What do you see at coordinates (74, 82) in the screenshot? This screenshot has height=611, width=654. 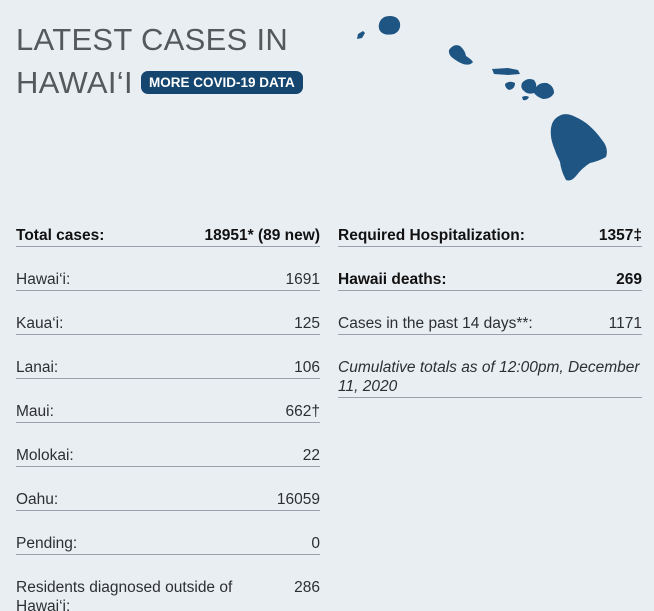 I see `page-title-line-2: HAWAI‘I` at bounding box center [74, 82].